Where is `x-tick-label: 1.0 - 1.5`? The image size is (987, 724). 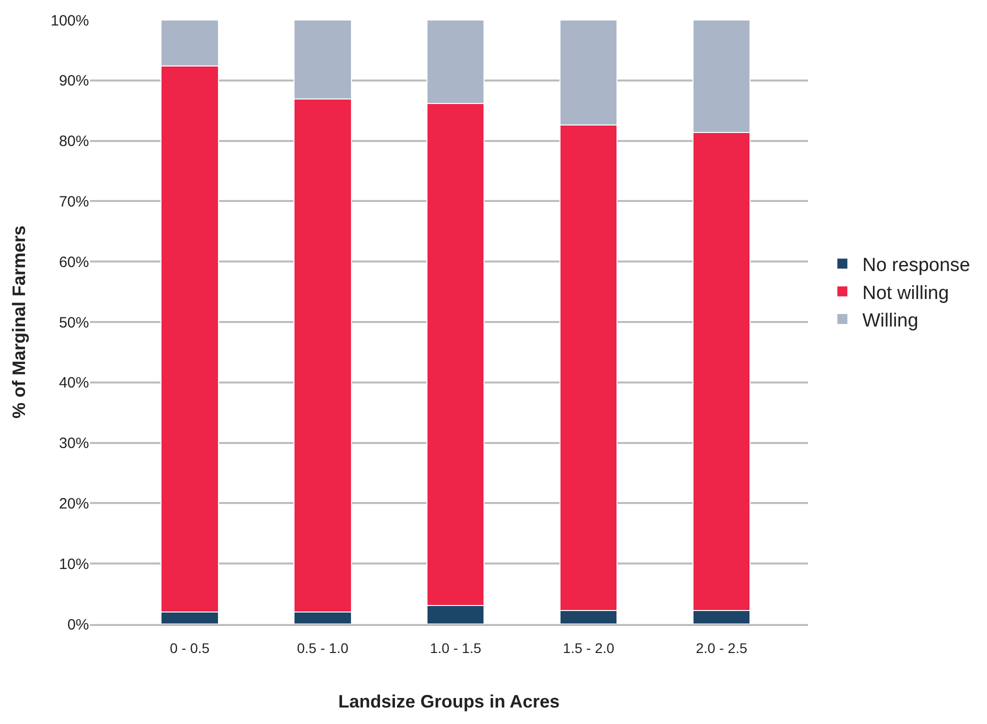
x-tick-label: 1.0 - 1.5 is located at coordinates (456, 648).